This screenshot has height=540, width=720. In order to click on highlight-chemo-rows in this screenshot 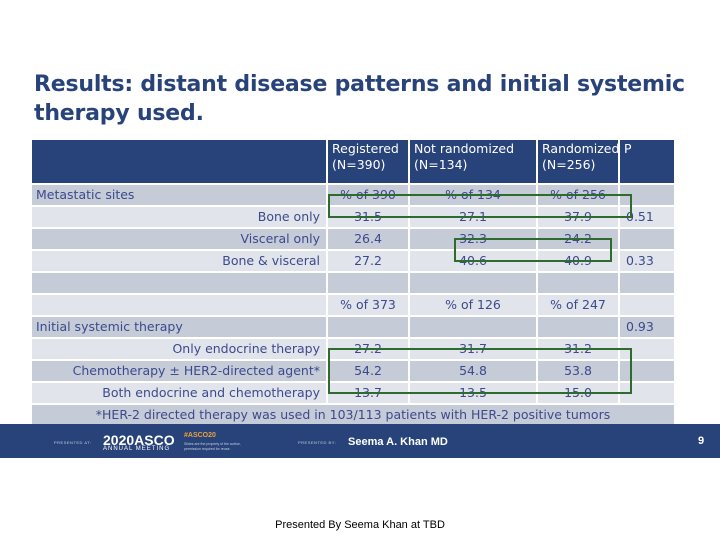, I will do `click(480, 371)`.